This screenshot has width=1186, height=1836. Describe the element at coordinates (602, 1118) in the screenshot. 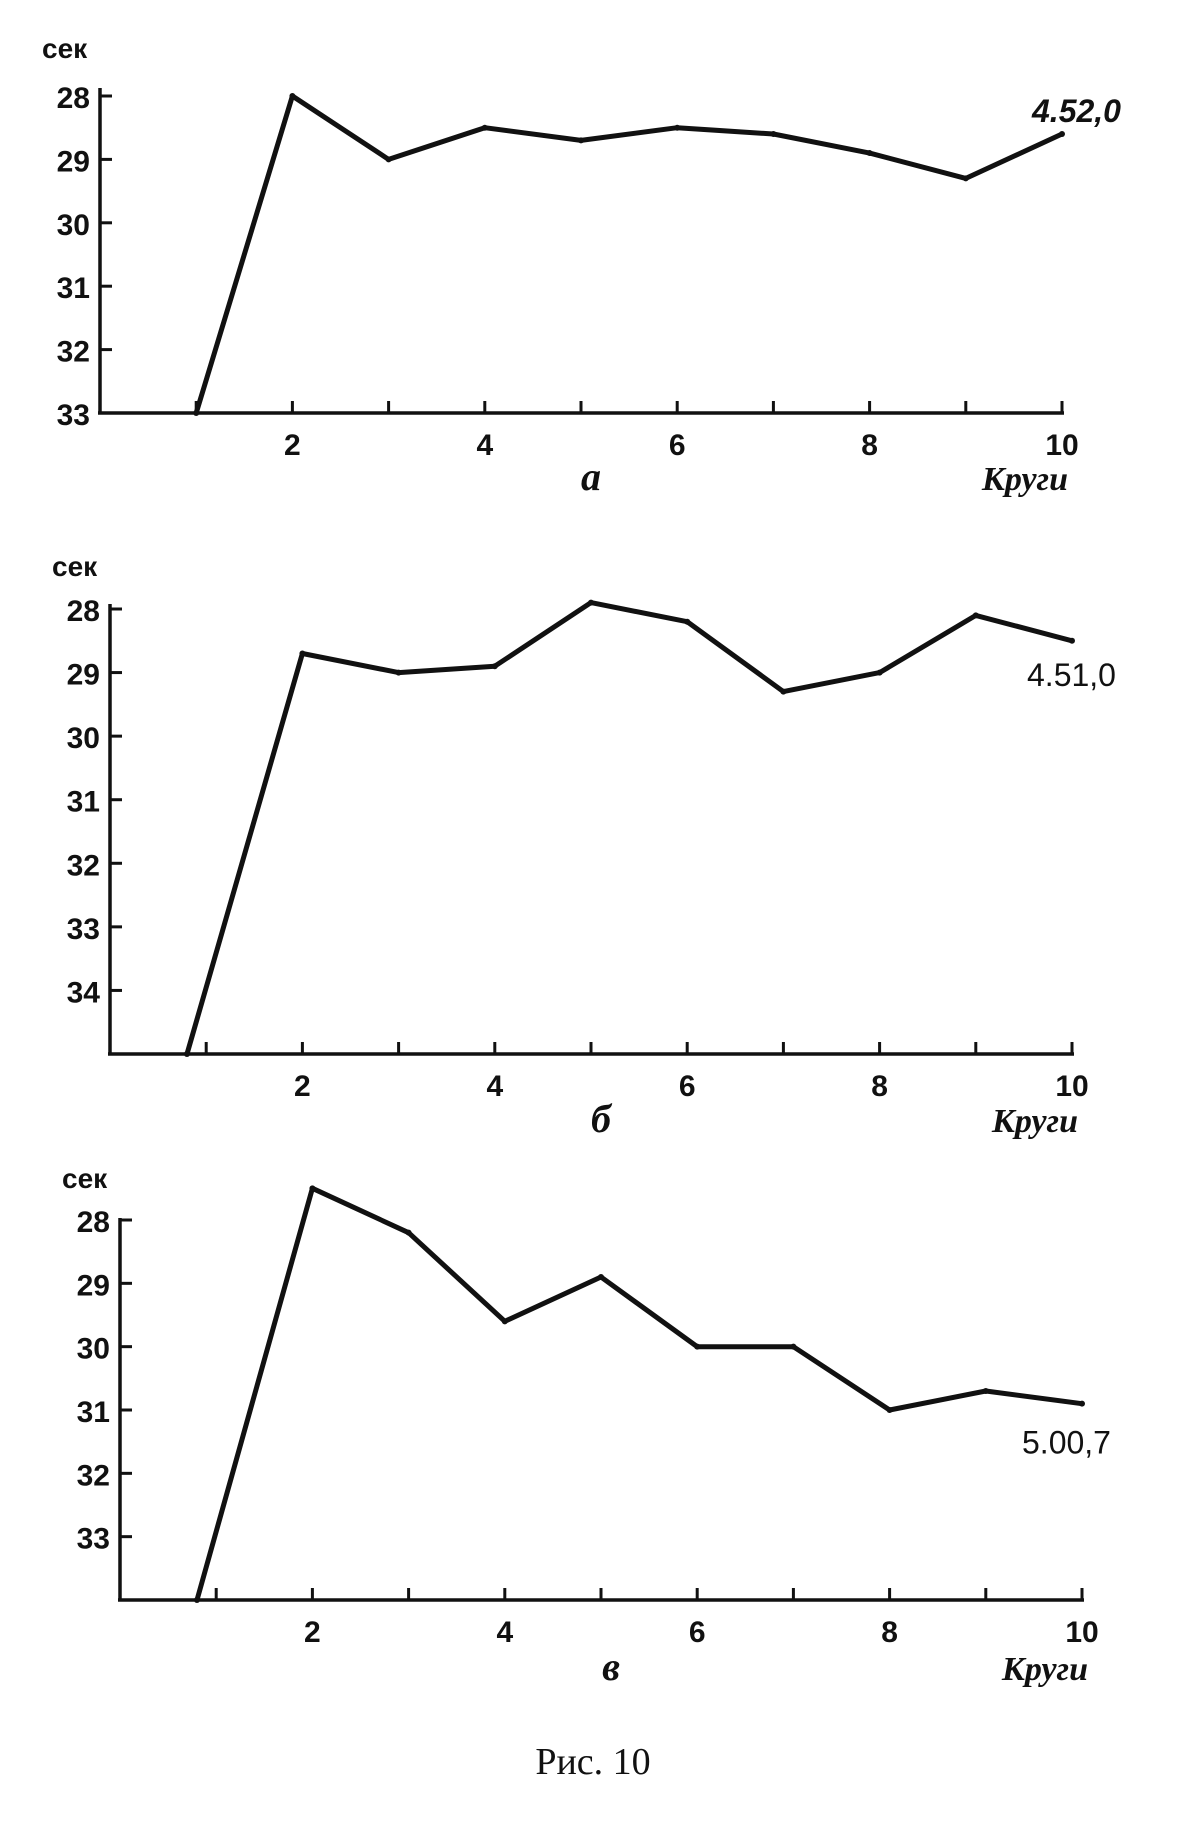

I see `panel-letter: б` at that location.